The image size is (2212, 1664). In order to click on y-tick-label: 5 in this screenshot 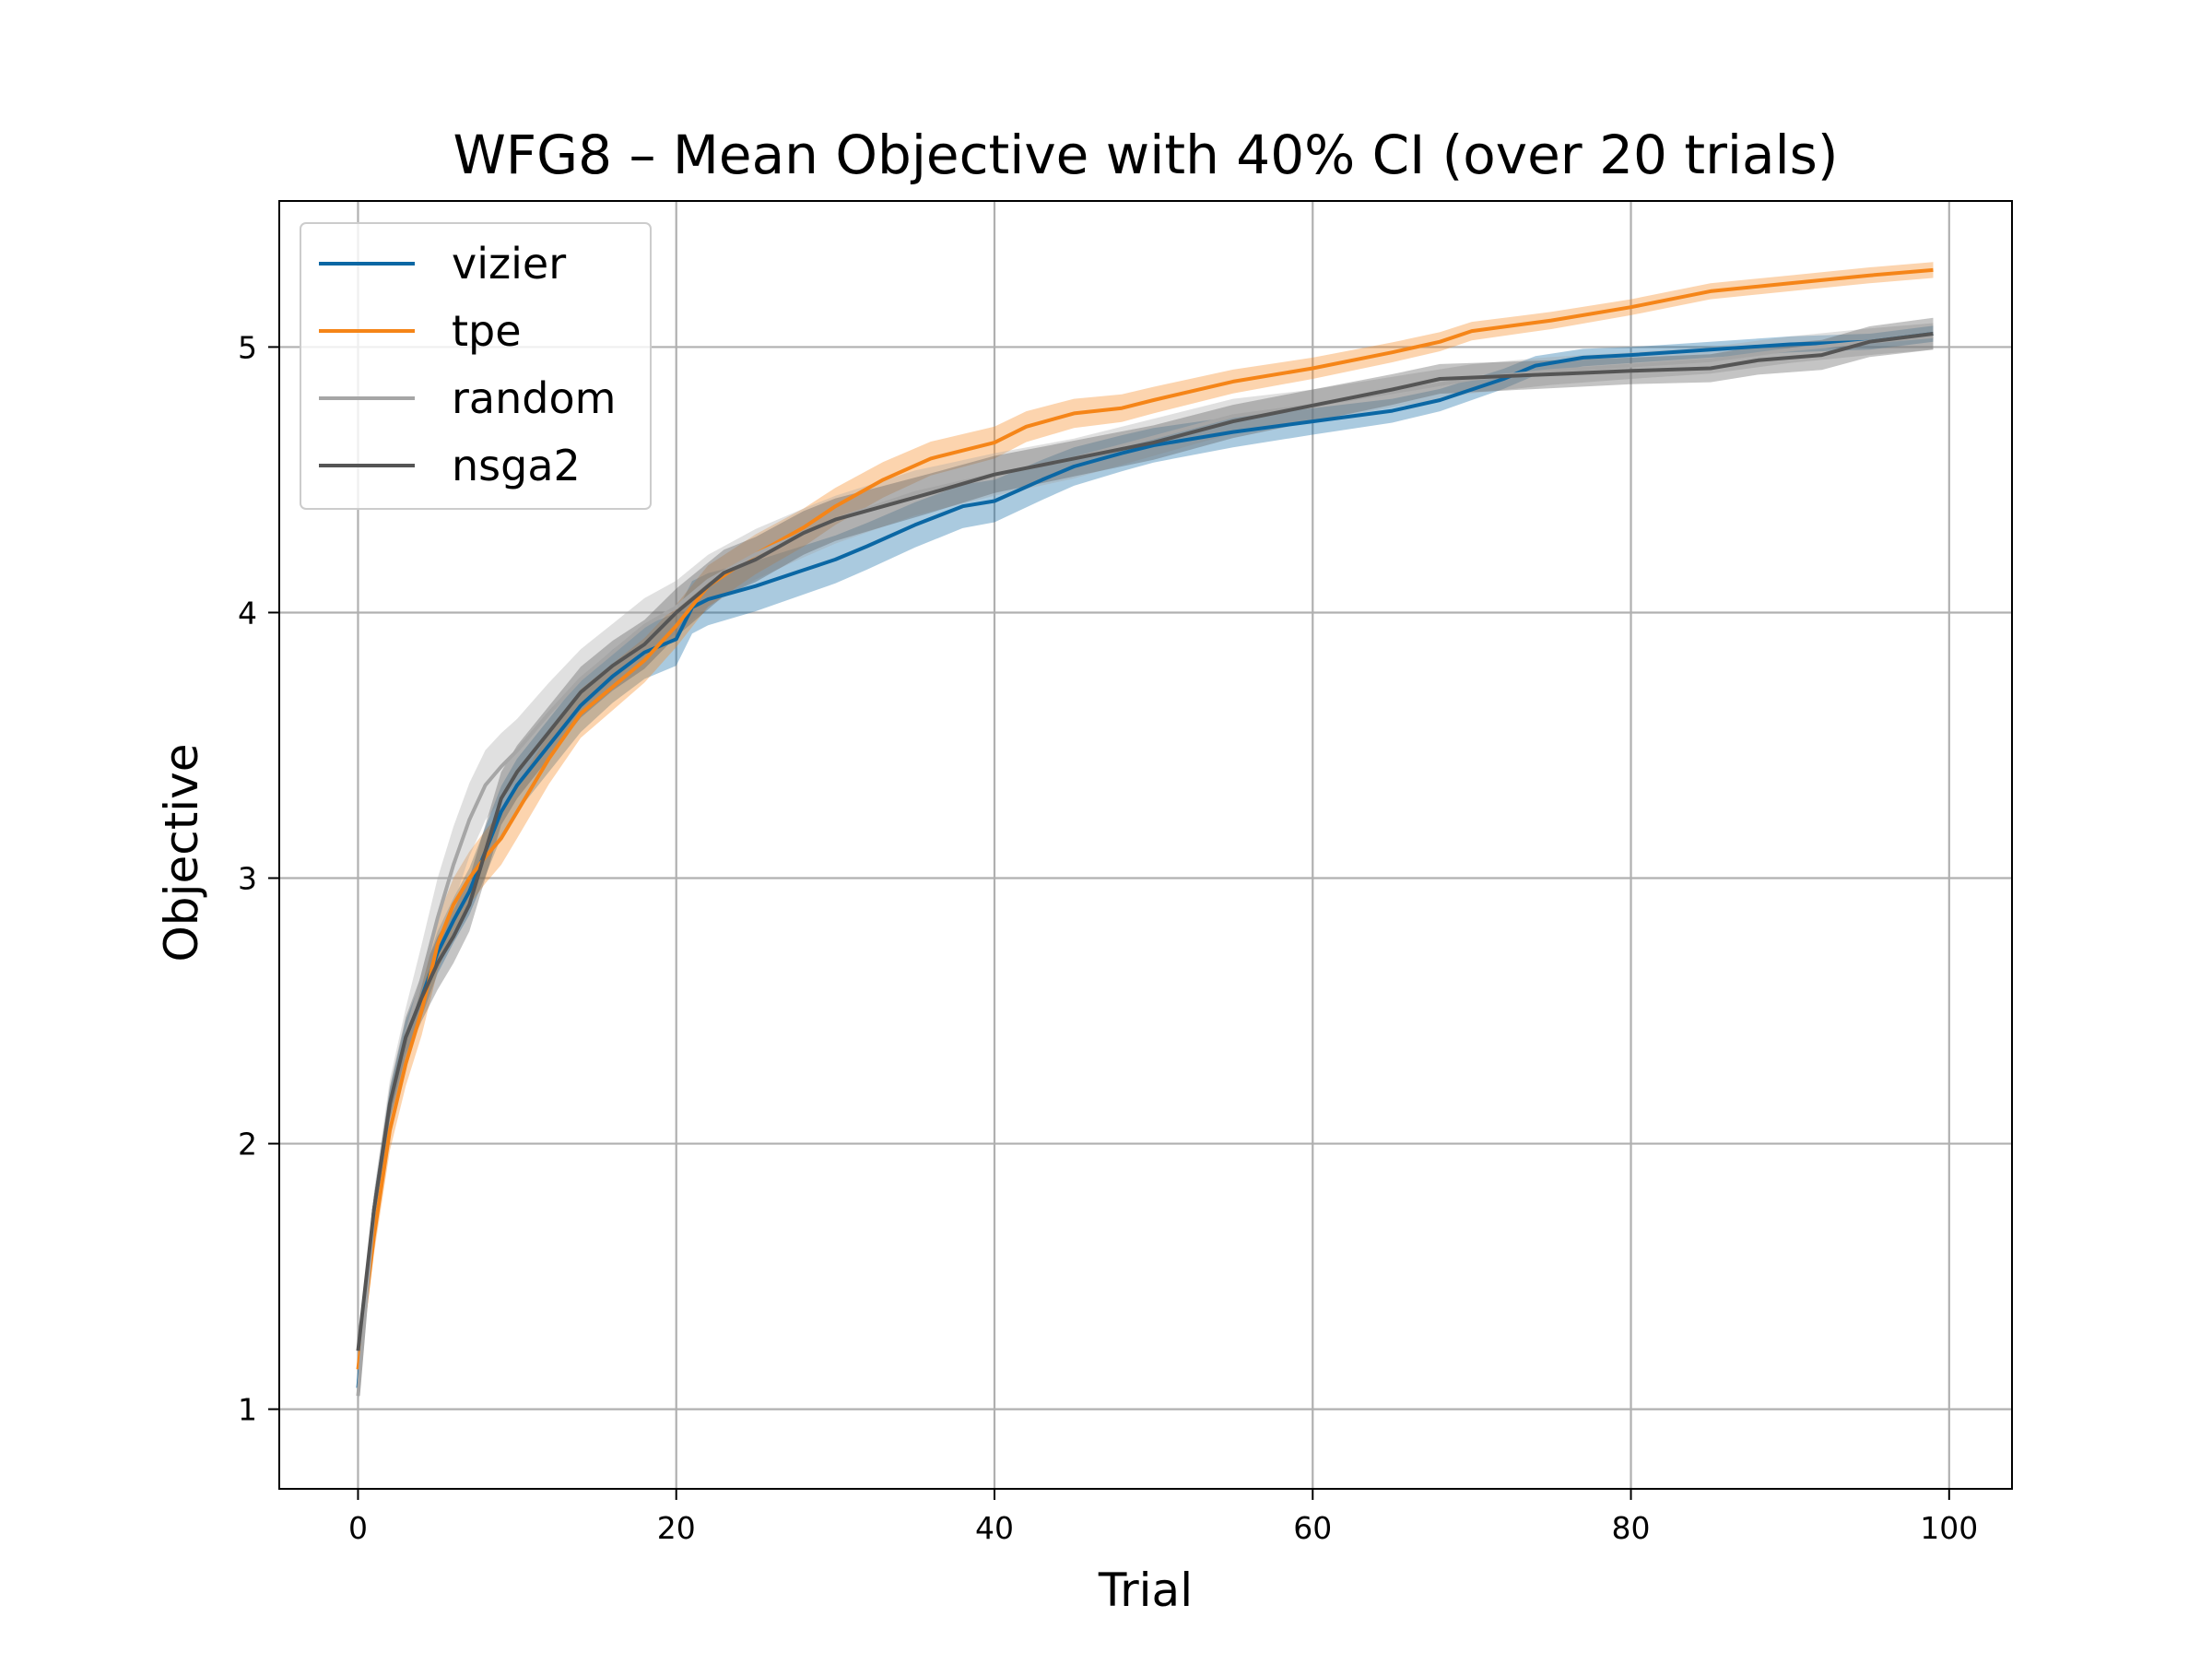, I will do `click(247, 347)`.